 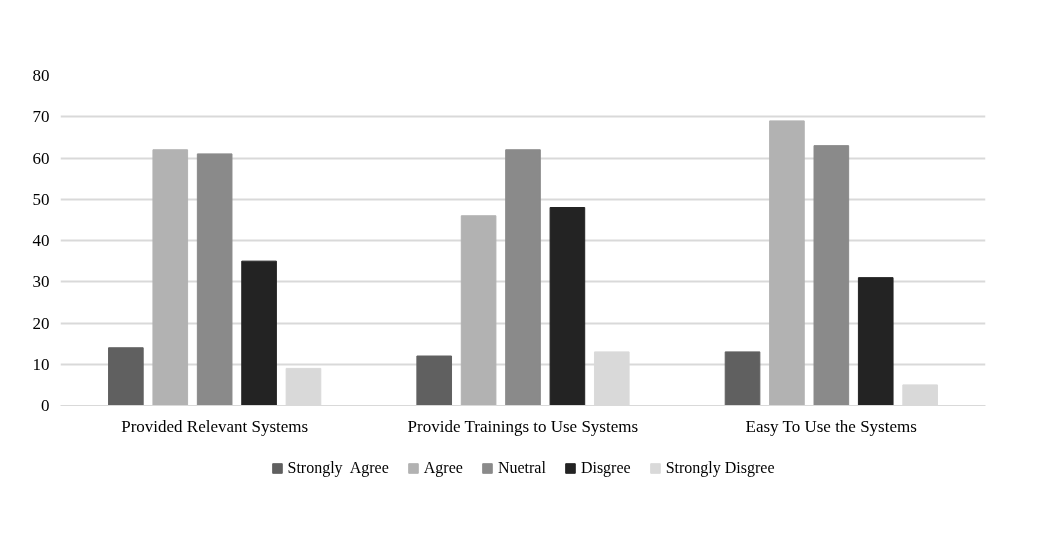 I want to click on y-tick-label: 10, so click(x=41, y=364).